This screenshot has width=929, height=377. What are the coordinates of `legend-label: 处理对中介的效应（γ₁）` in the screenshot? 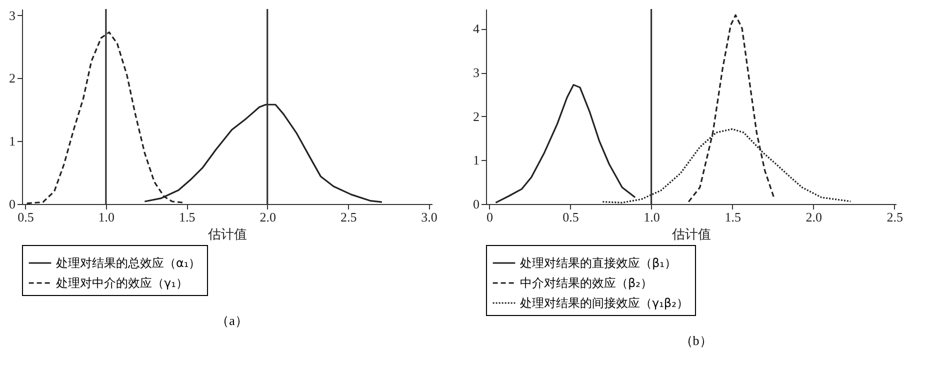 It's located at (122, 283).